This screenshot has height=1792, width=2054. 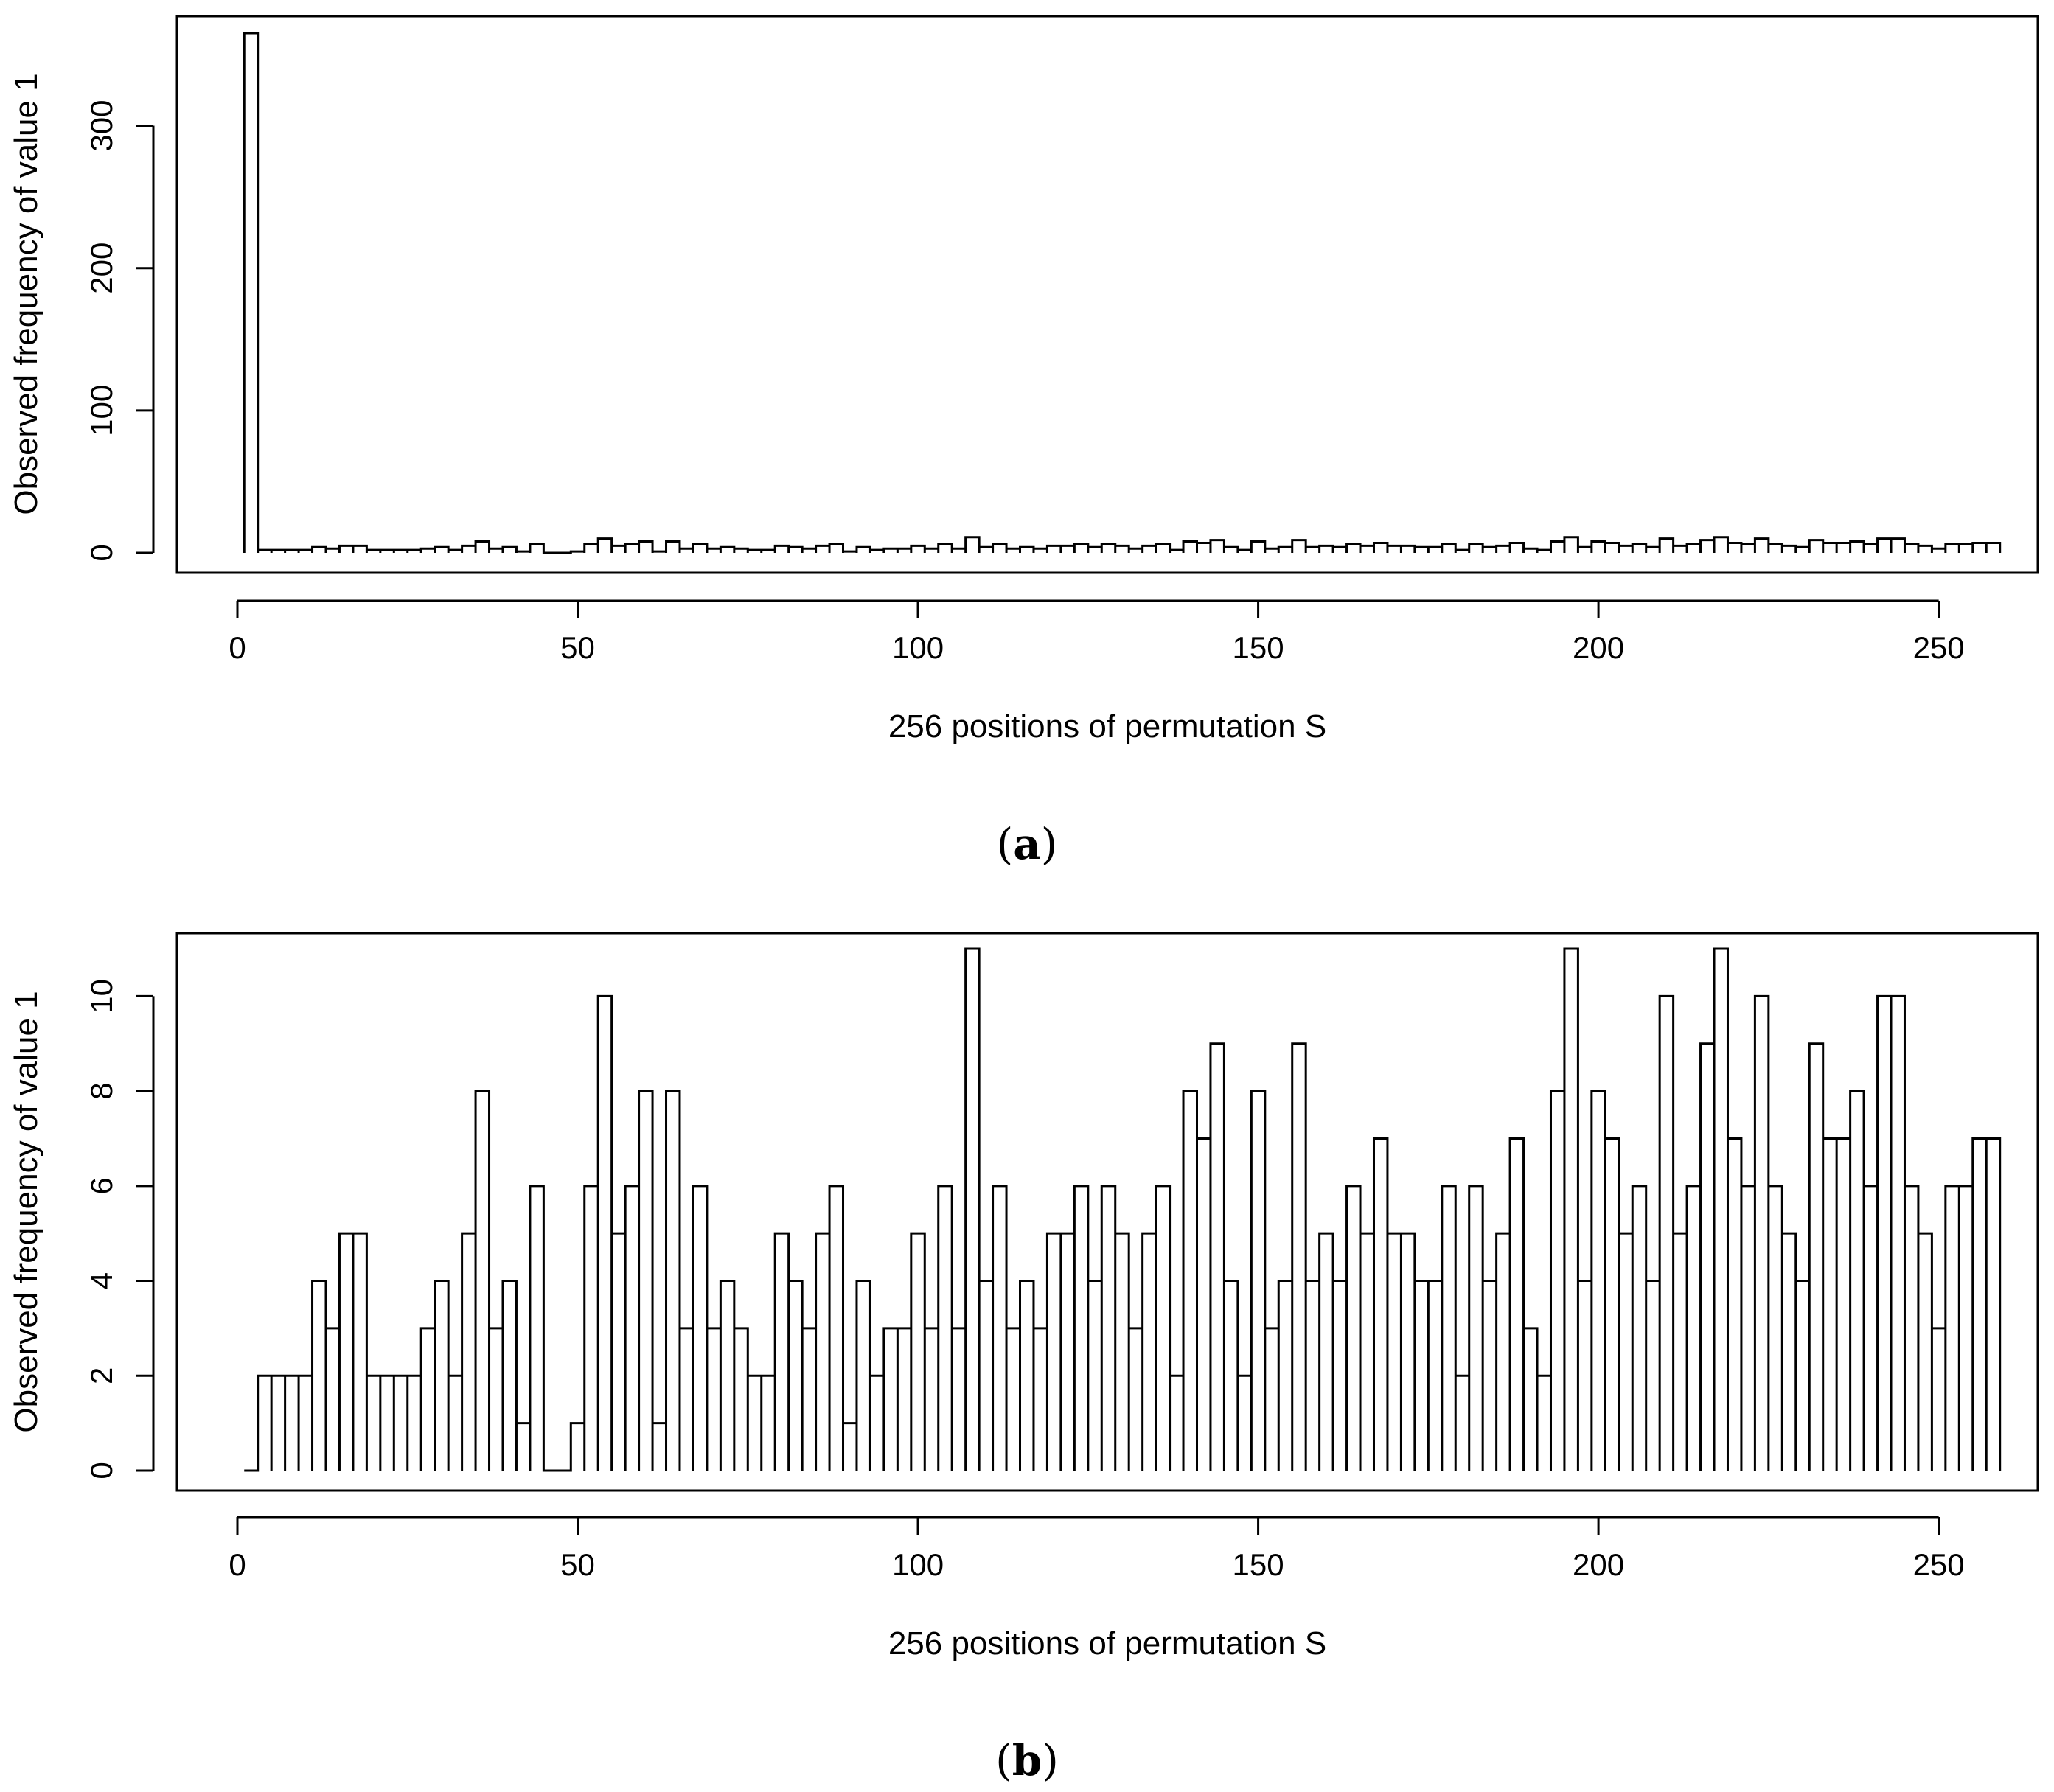 What do you see at coordinates (918, 647) in the screenshot?
I see `x-tick-label: 100` at bounding box center [918, 647].